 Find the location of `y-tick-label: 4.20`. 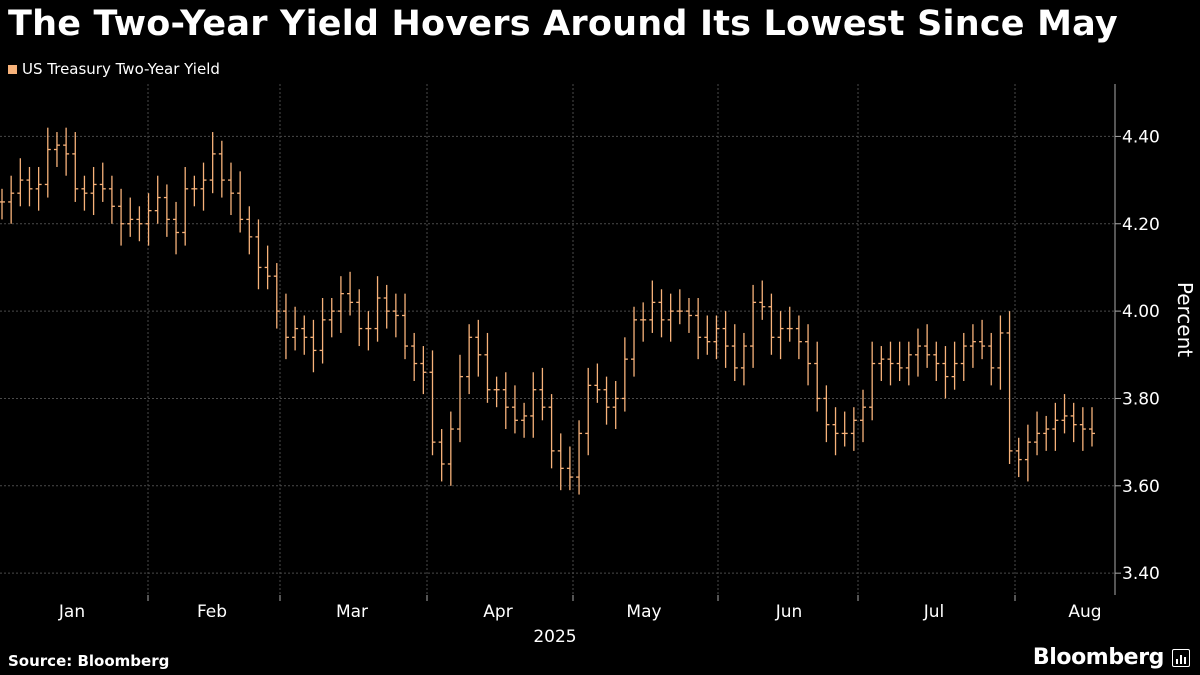

y-tick-label: 4.20 is located at coordinates (1141, 225).